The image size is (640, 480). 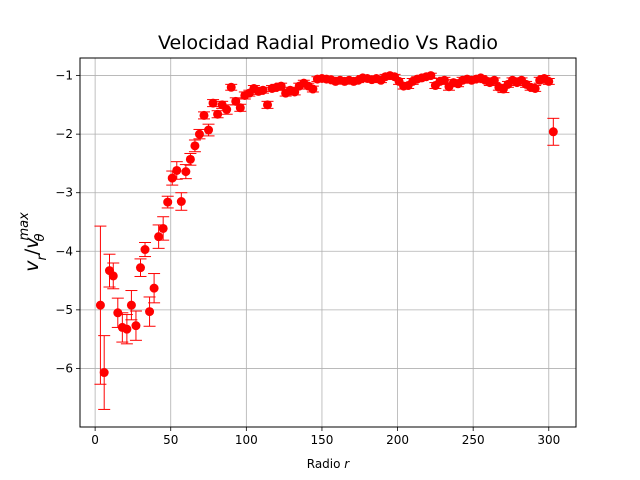 What do you see at coordinates (24, 226) in the screenshot?
I see `y-label-sup-max: max` at bounding box center [24, 226].